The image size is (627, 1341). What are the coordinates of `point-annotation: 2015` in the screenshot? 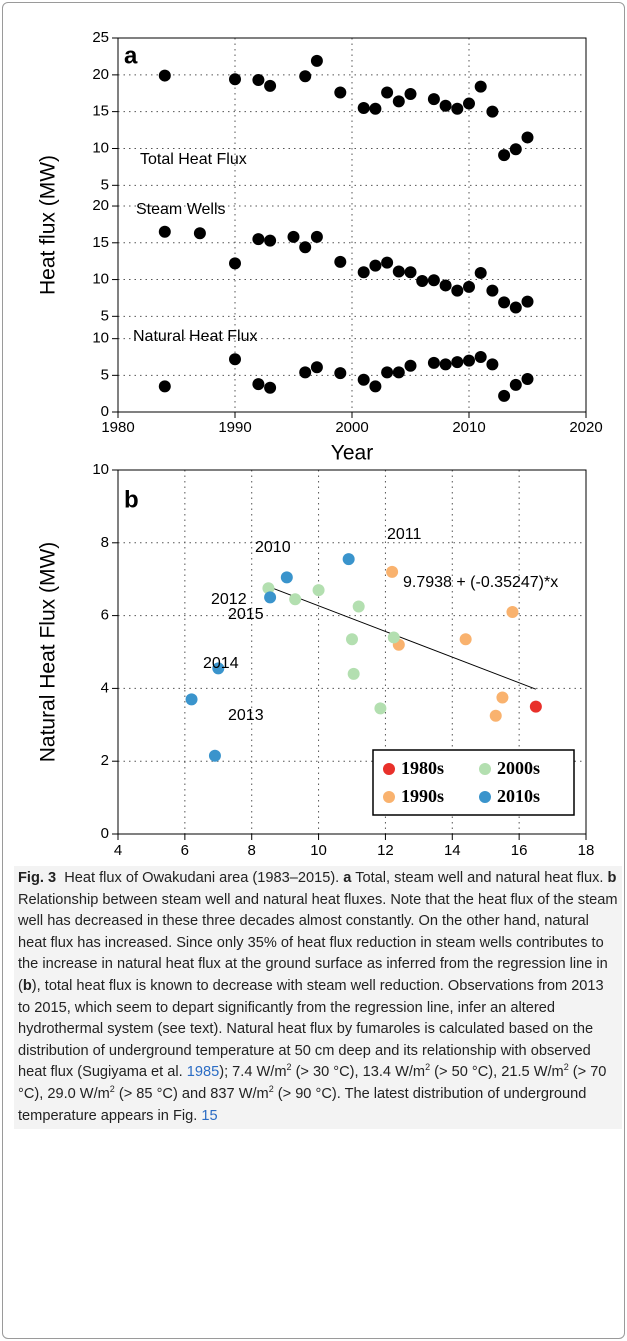 It's located at (246, 614).